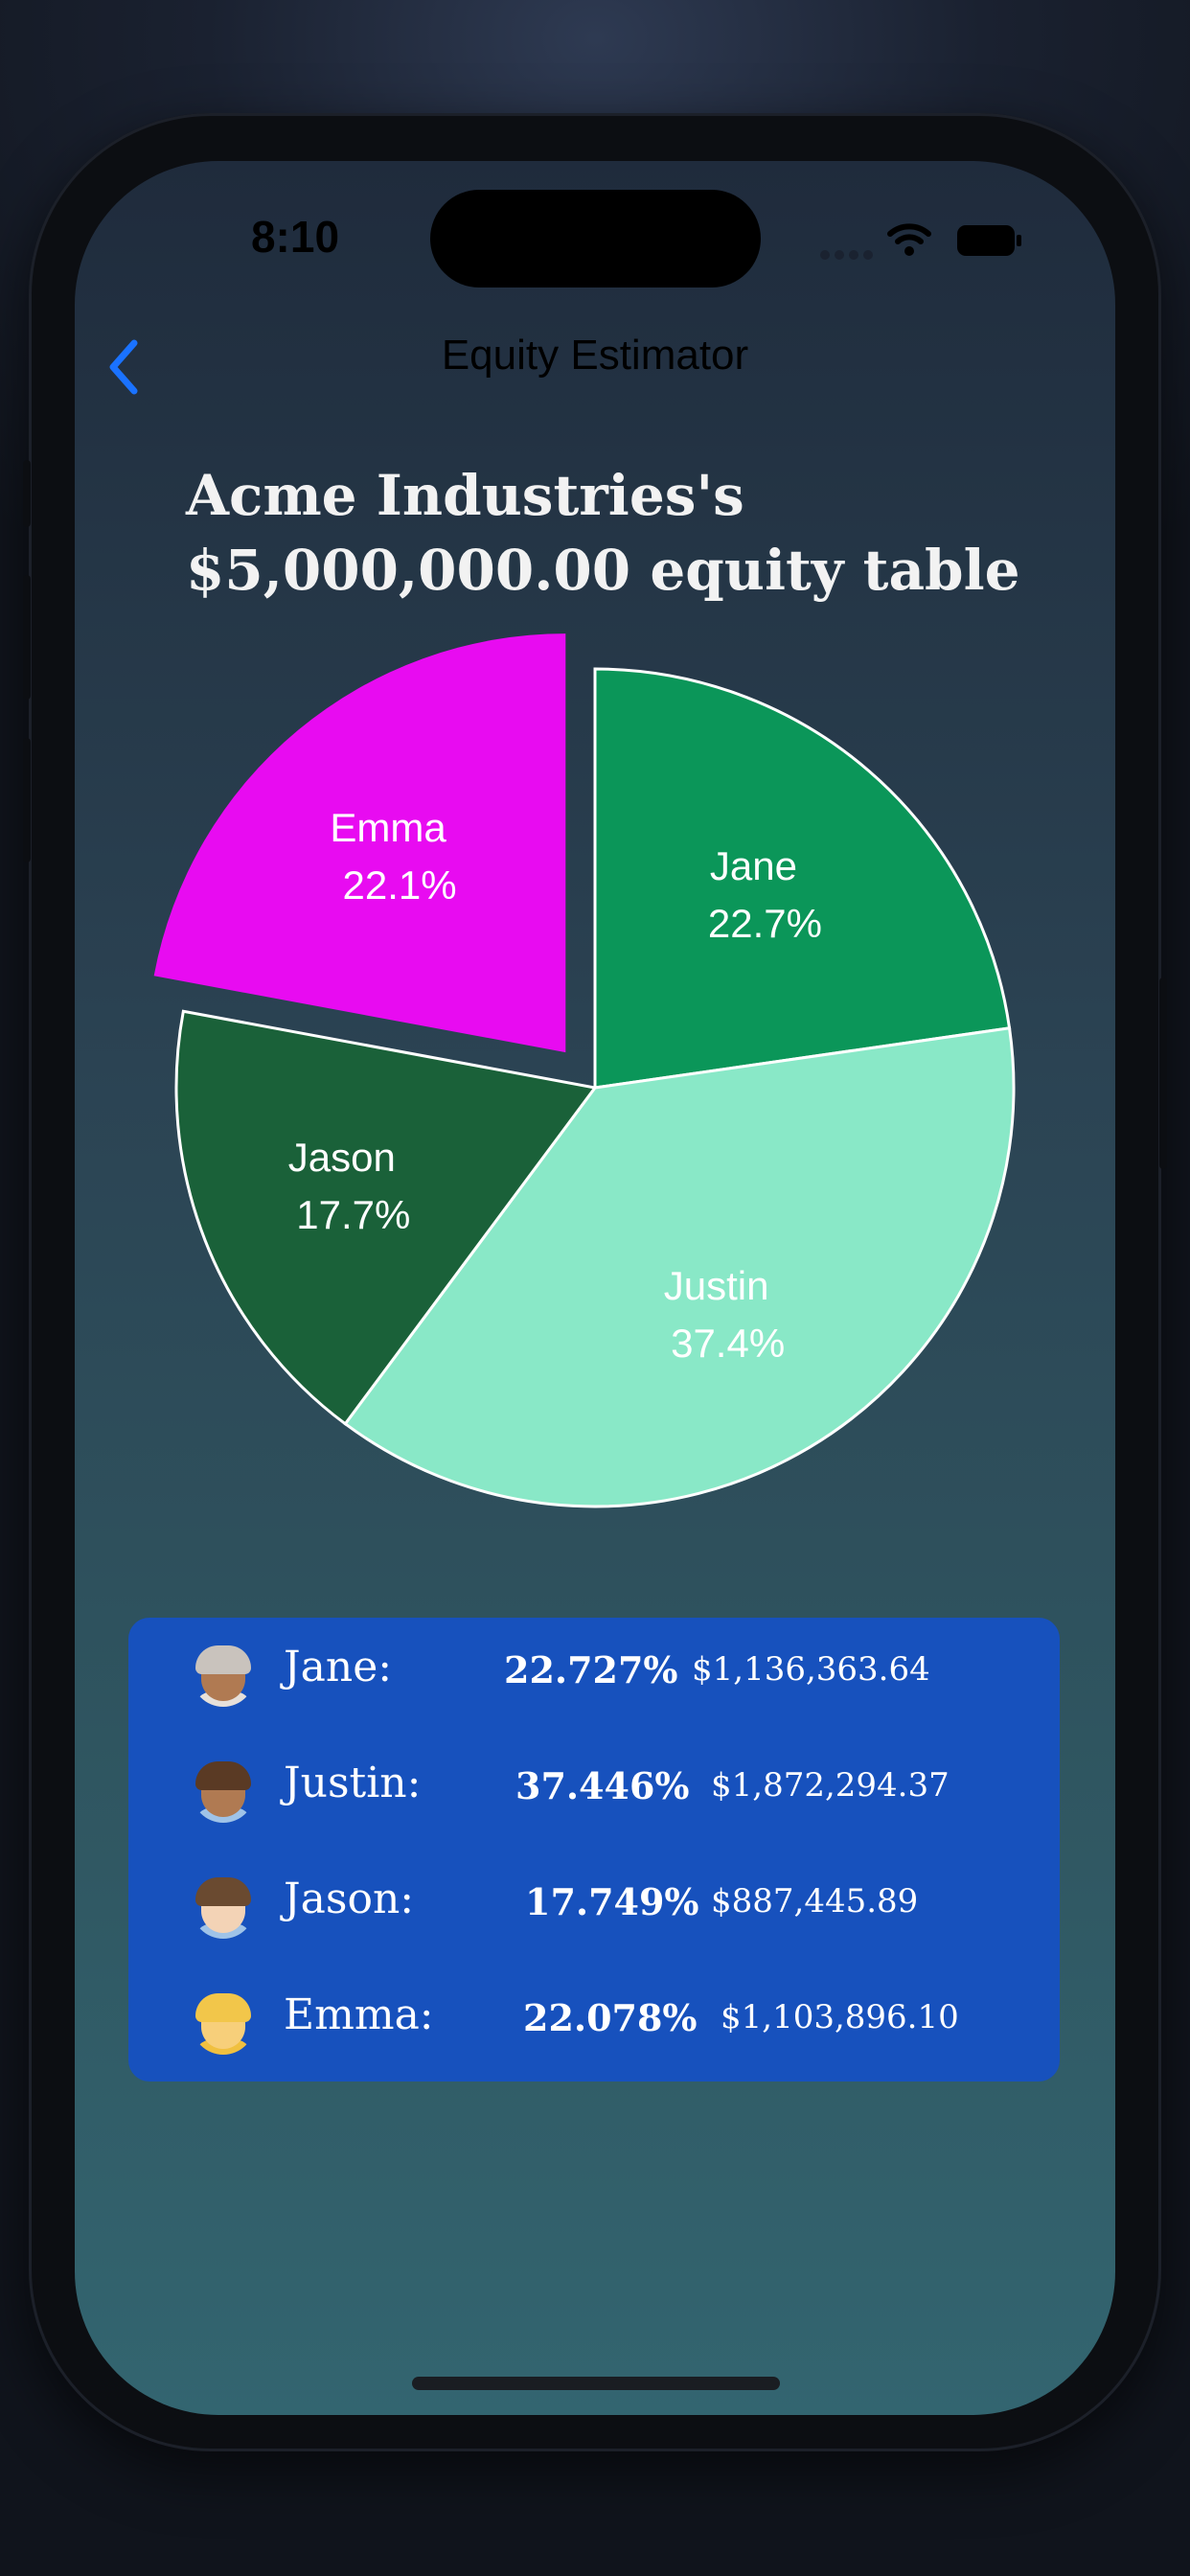  I want to click on pie-slice-jane, so click(803, 878).